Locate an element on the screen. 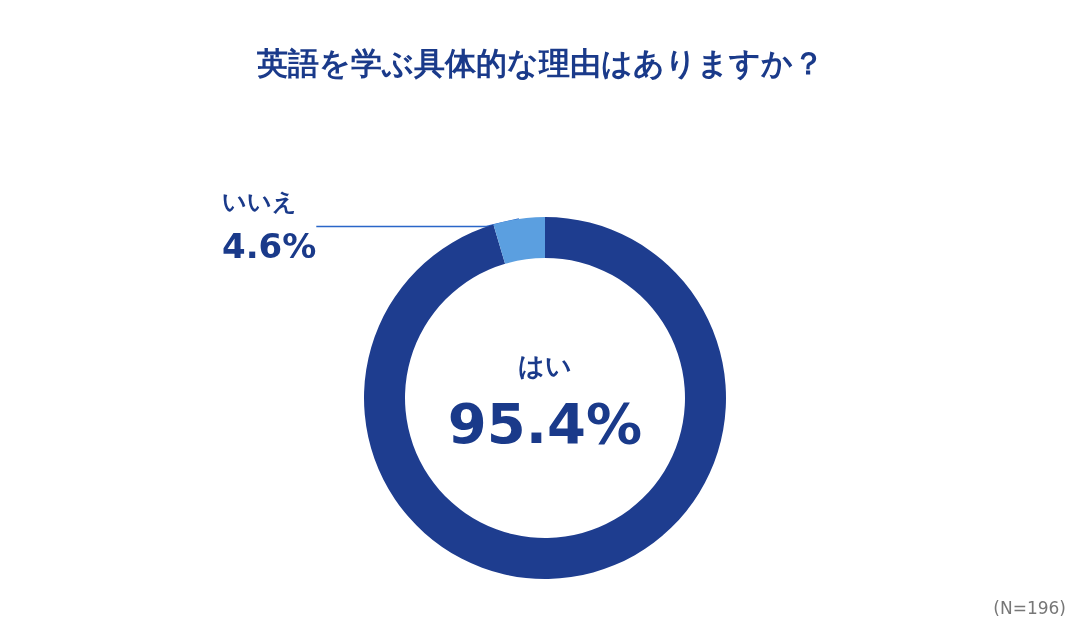  slice-label: いいえ is located at coordinates (259, 202).